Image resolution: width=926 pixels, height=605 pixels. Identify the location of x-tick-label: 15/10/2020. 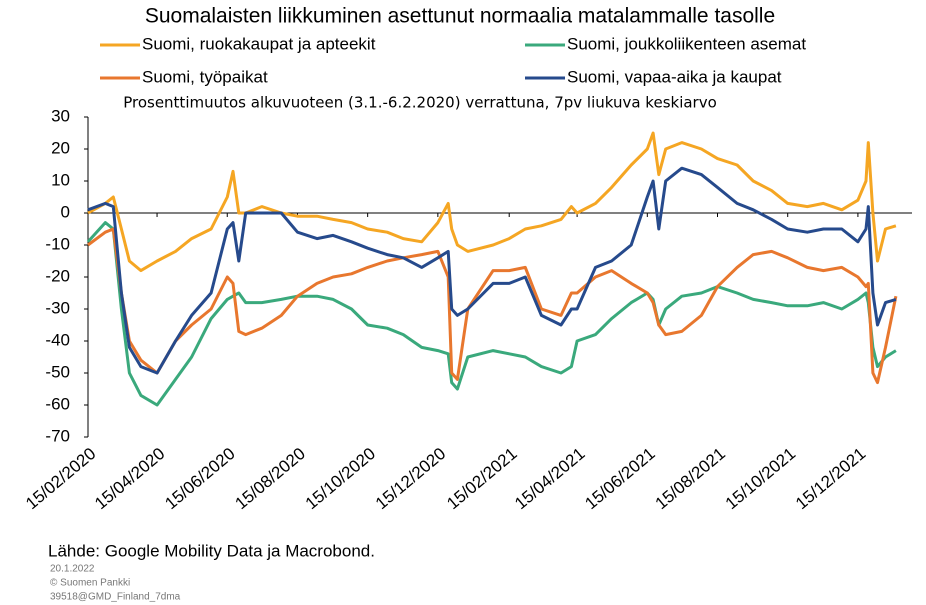
(340, 478).